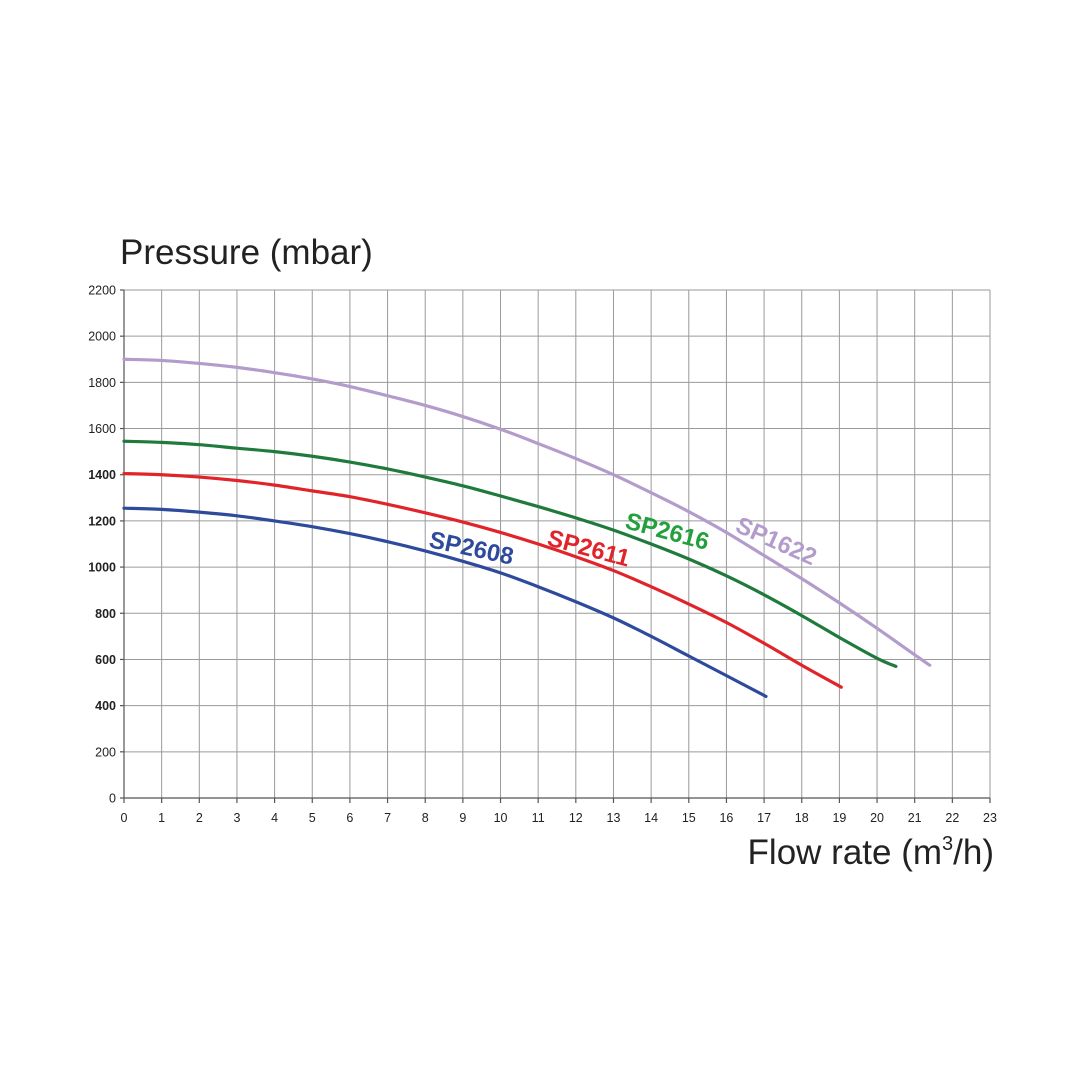 This screenshot has width=1080, height=1080. Describe the element at coordinates (802, 818) in the screenshot. I see `x-tick-label-18: 18` at that location.